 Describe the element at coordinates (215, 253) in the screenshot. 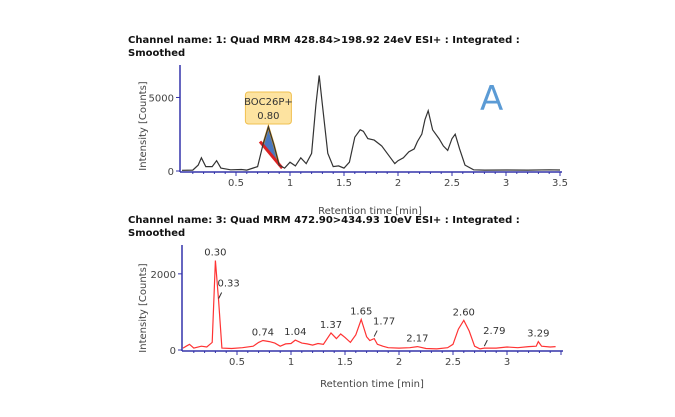

I see `peak-label: 0.30` at that location.